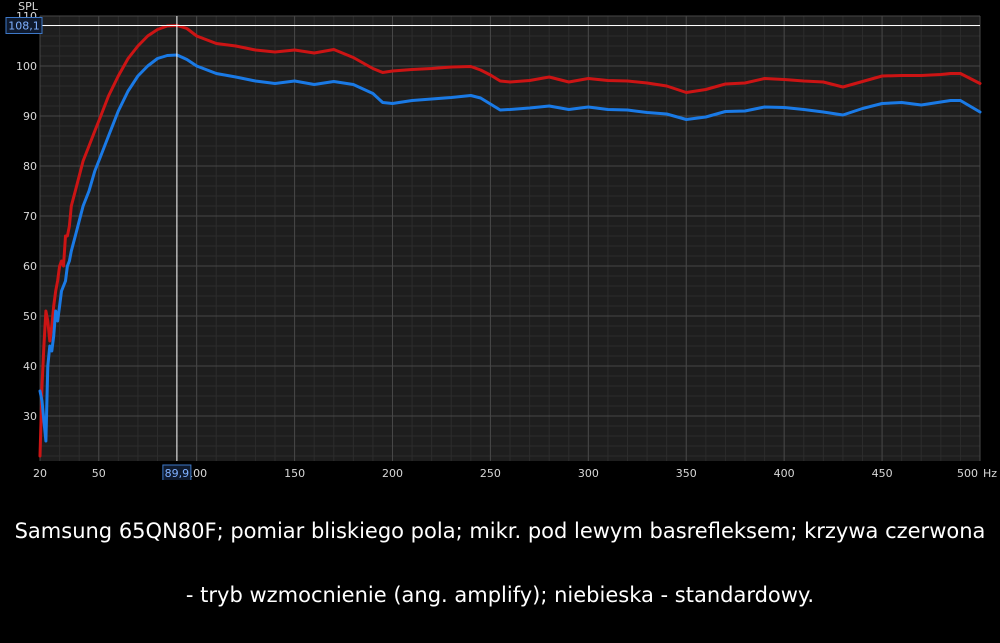 This screenshot has width=1000, height=643. I want to click on x-tick-label: 200, so click(392, 473).